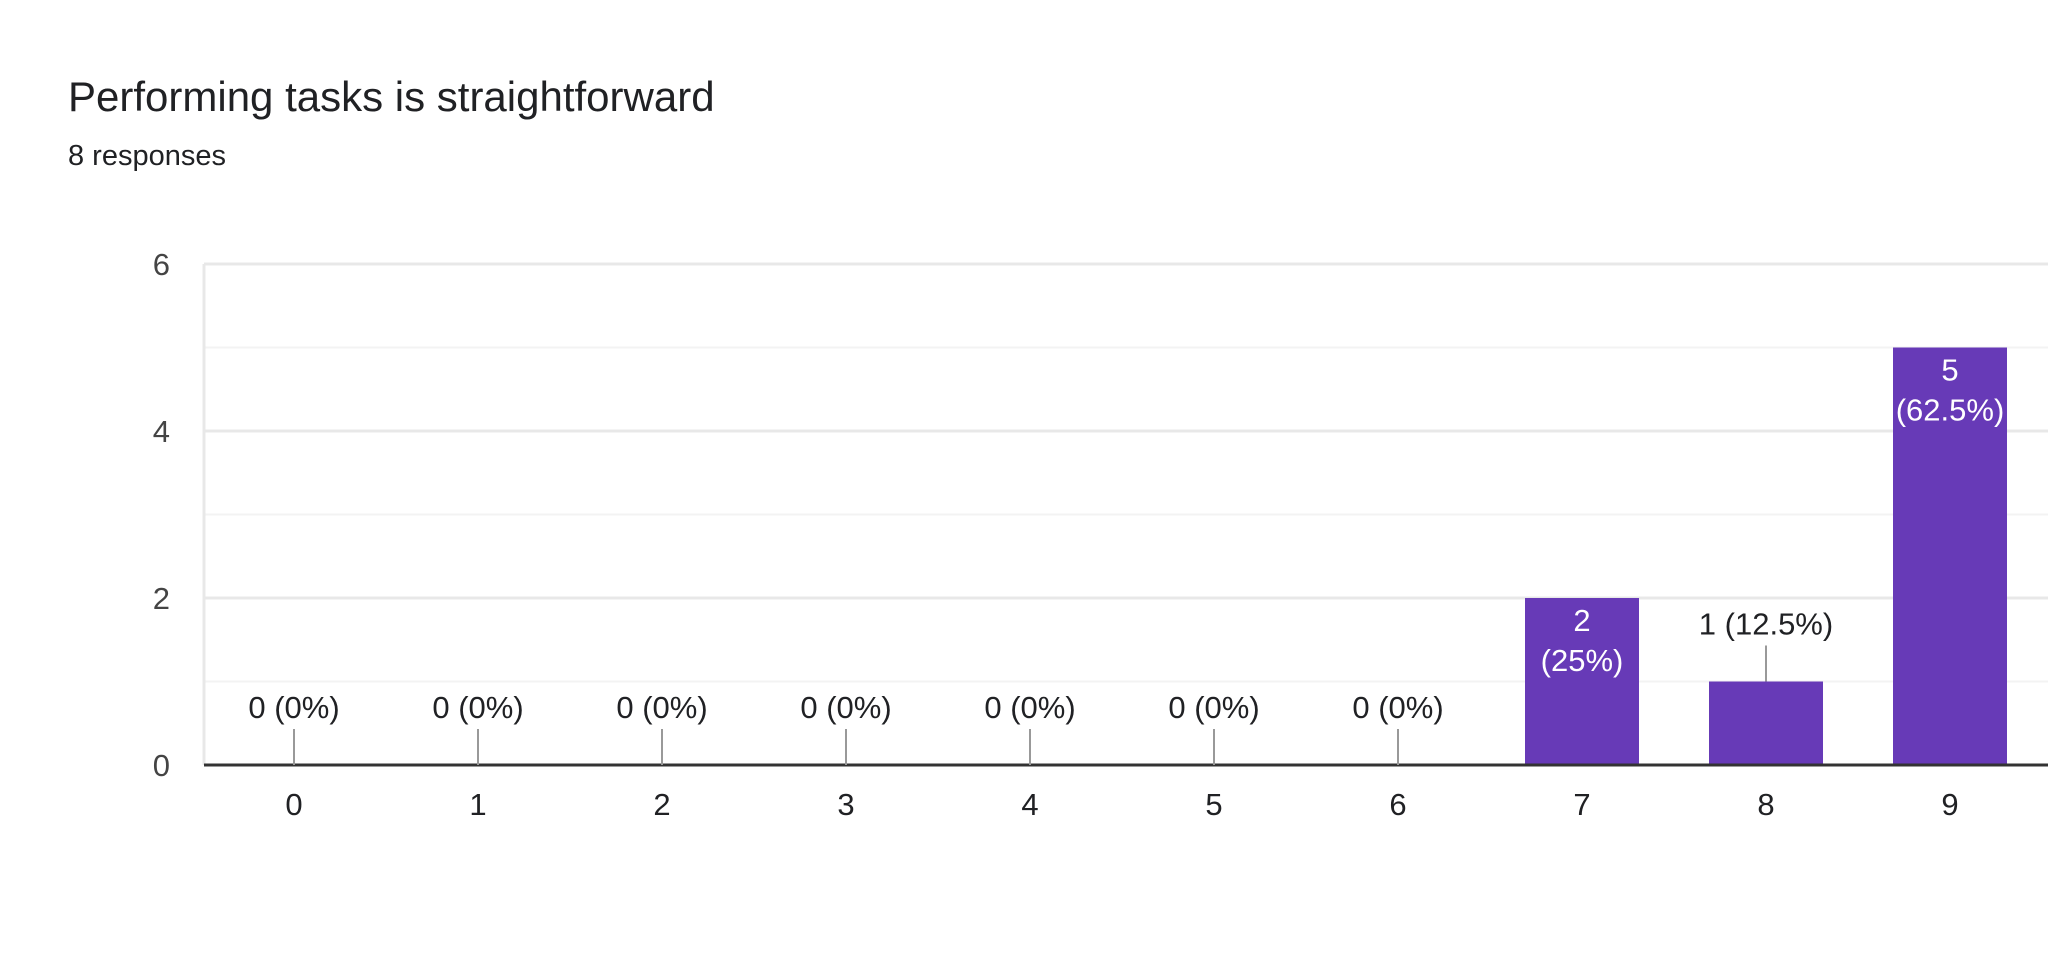  Describe the element at coordinates (147, 156) in the screenshot. I see `response-count: 8 responses` at that location.